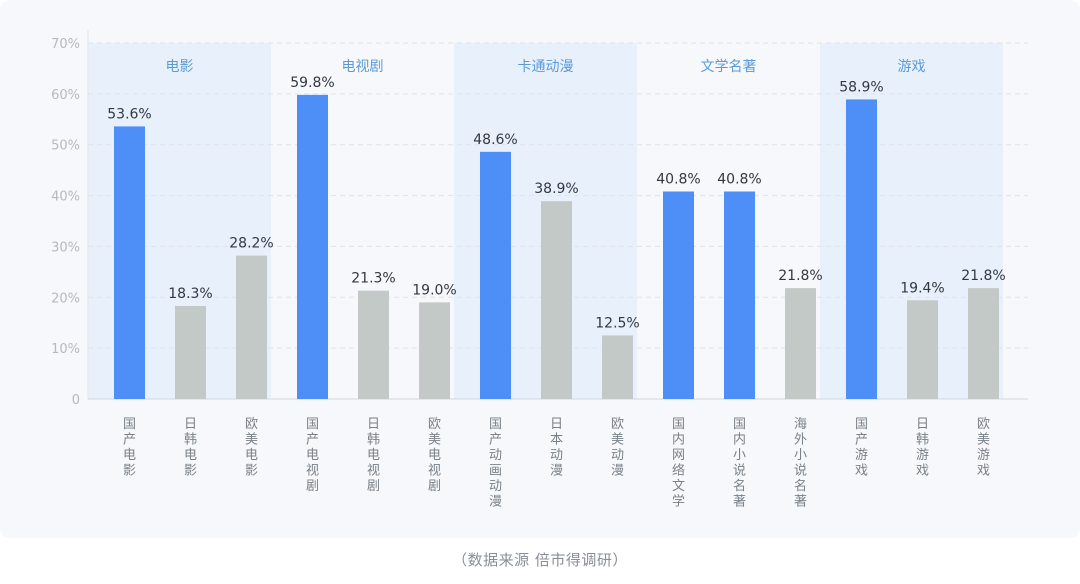 This screenshot has width=1080, height=584. I want to click on category-label: 欧美游戏, so click(983, 448).